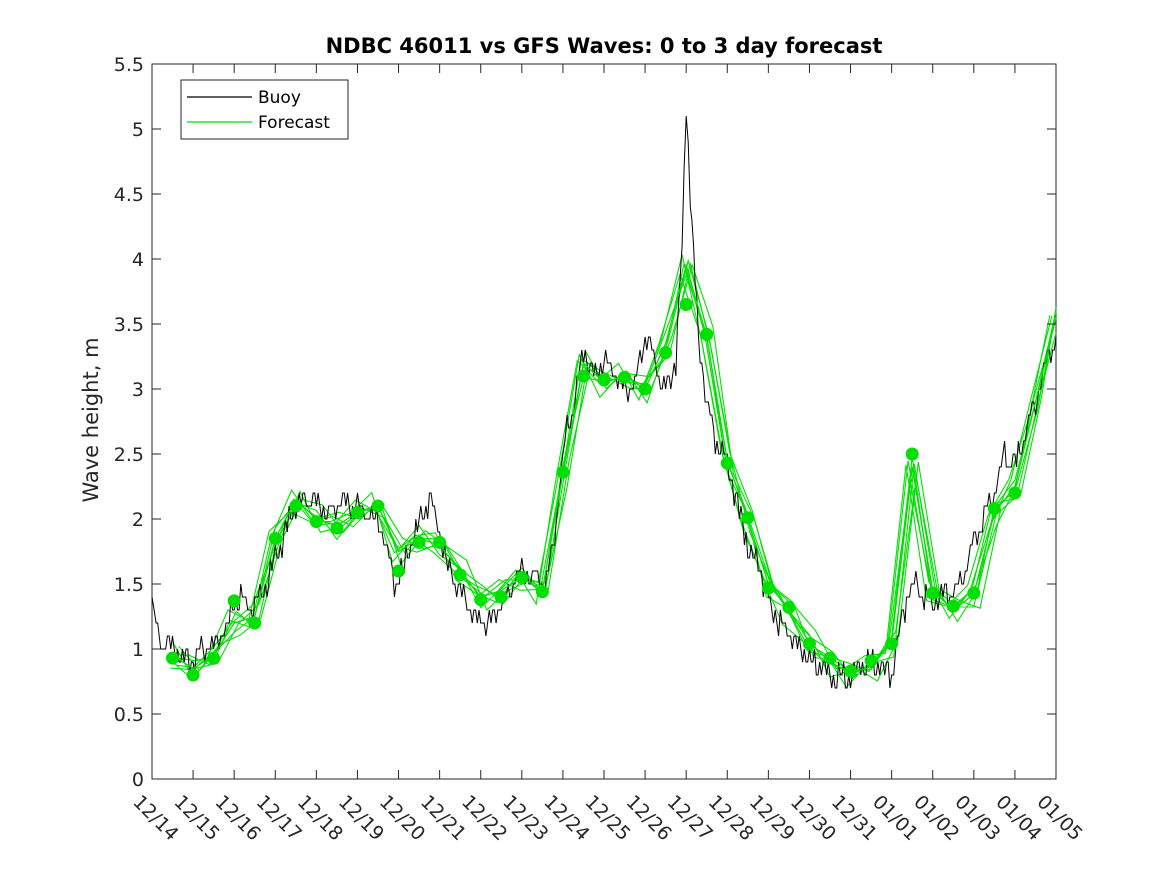  What do you see at coordinates (138, 390) in the screenshot?
I see `y-tick-label: 3` at bounding box center [138, 390].